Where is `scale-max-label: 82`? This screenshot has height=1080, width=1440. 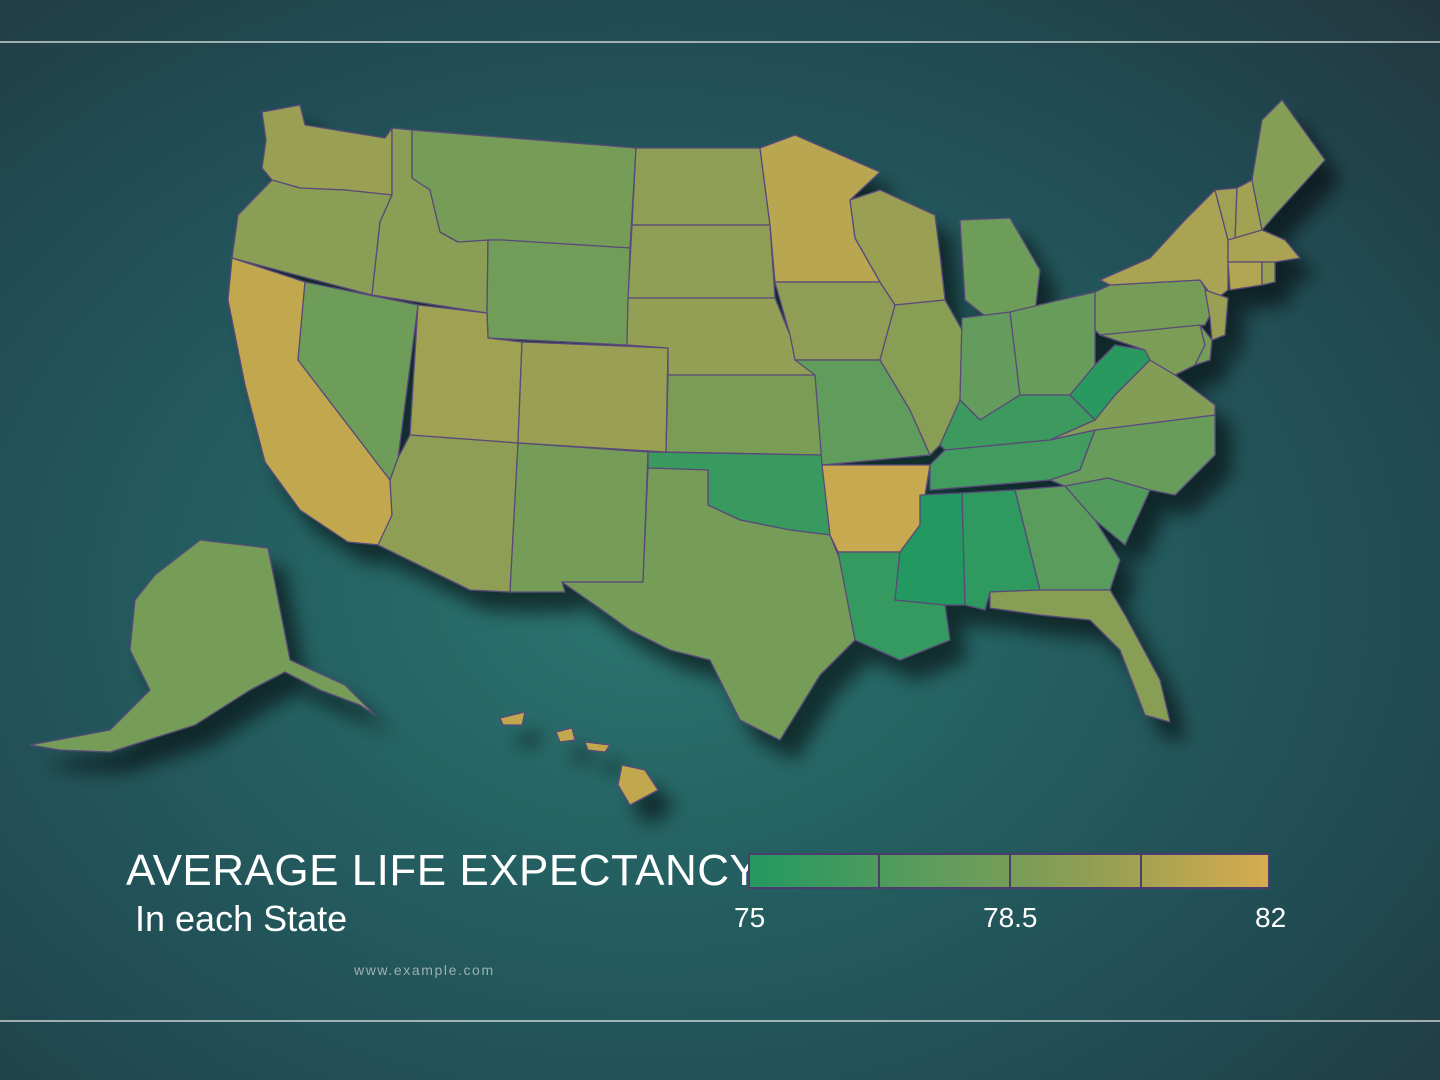 scale-max-label: 82 is located at coordinates (1271, 917).